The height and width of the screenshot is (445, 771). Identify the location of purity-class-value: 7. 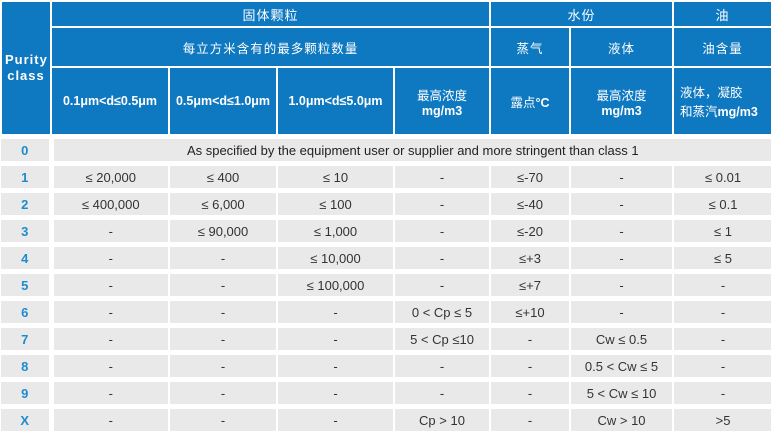
(27, 338).